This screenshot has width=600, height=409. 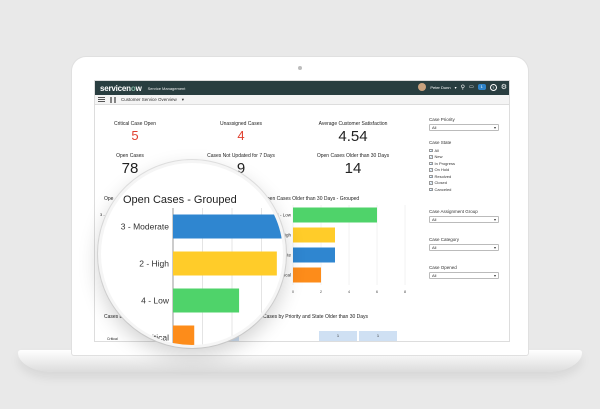 What do you see at coordinates (101, 99) in the screenshot?
I see `menu-icon` at bounding box center [101, 99].